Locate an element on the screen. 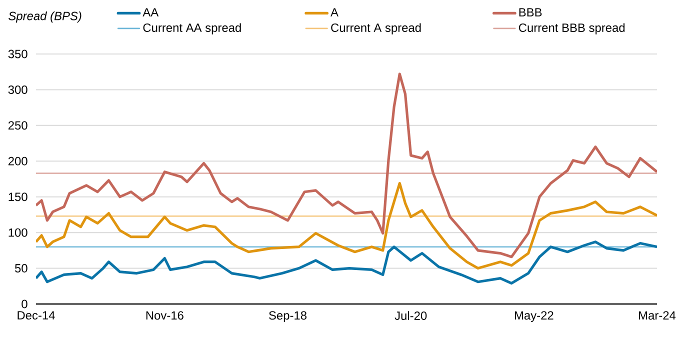  x-tick-label: Jul-20 is located at coordinates (410, 315).